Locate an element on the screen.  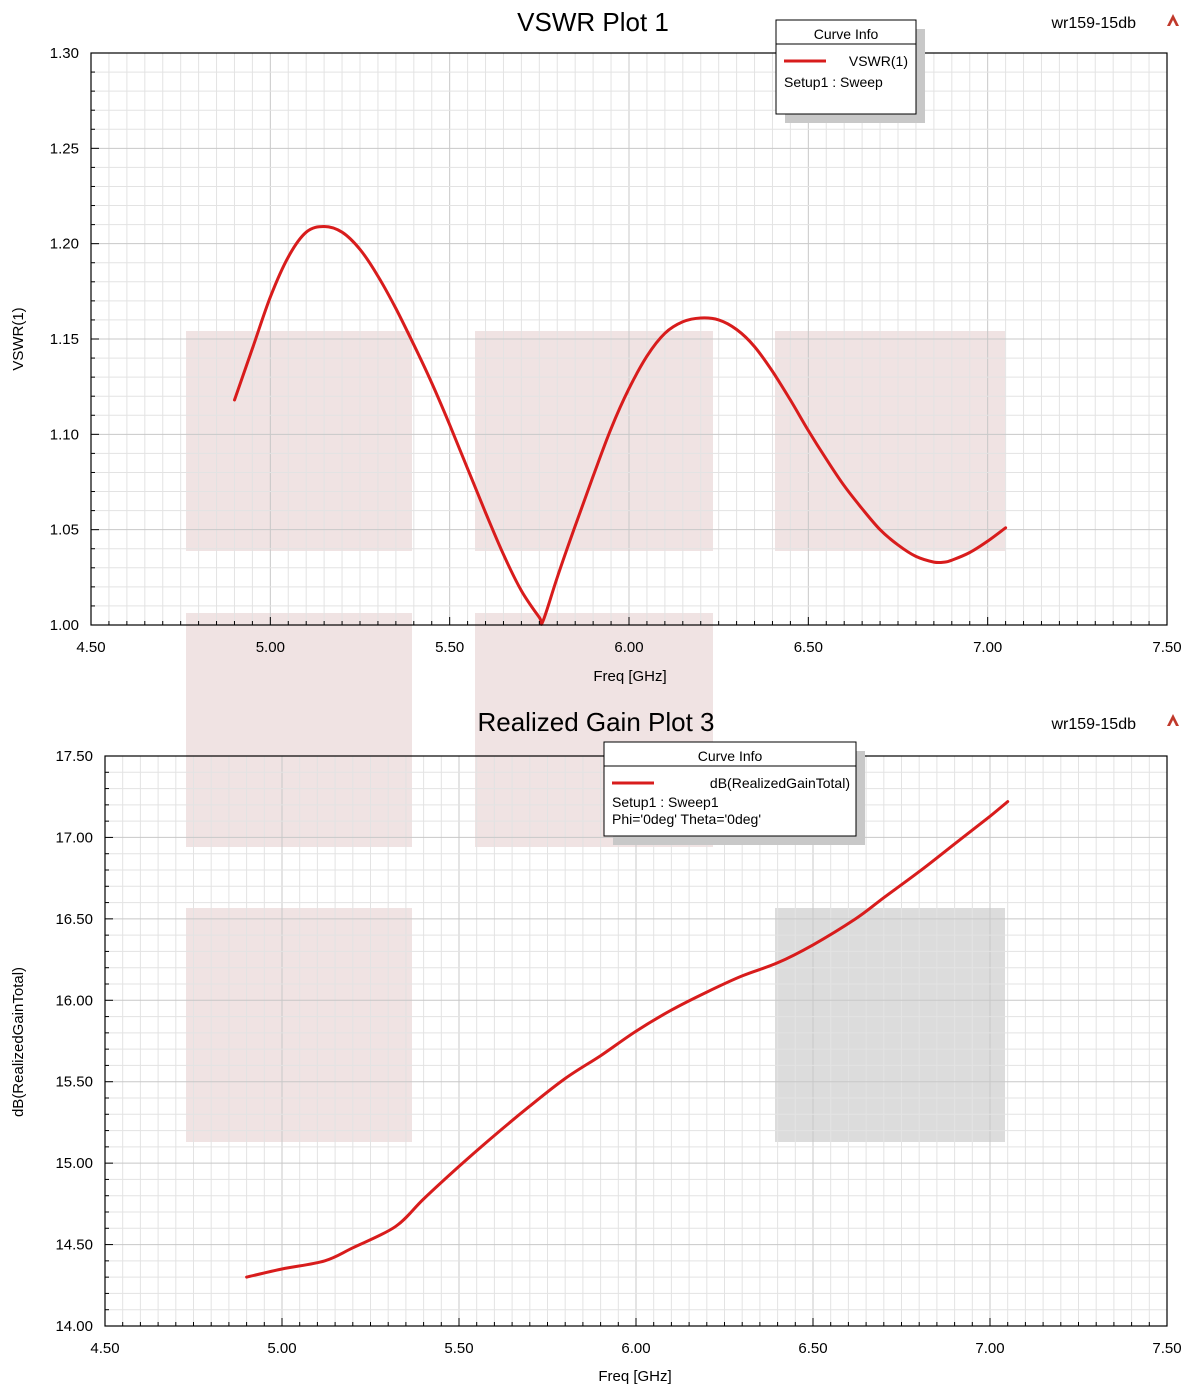
y-axis-label: dB(RealizedGainTotal) is located at coordinates (18, 1042).